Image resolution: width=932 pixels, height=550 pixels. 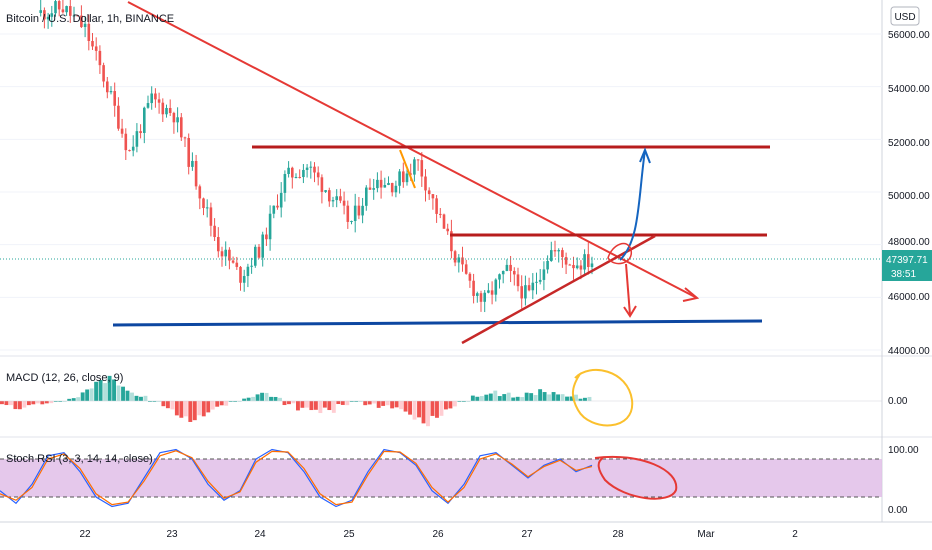 I want to click on support-line, so click(x=437, y=323).